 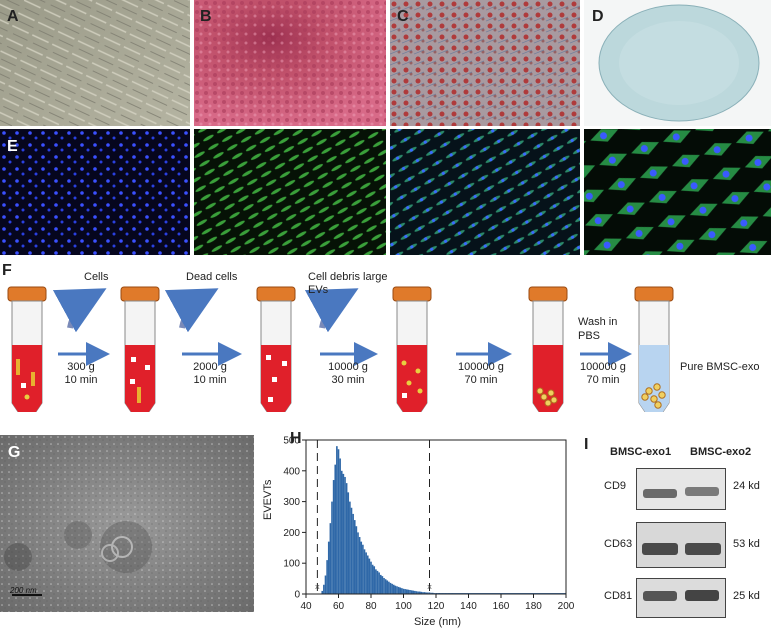 What do you see at coordinates (501, 606) in the screenshot?
I see `x-tick-label: 160` at bounding box center [501, 606].